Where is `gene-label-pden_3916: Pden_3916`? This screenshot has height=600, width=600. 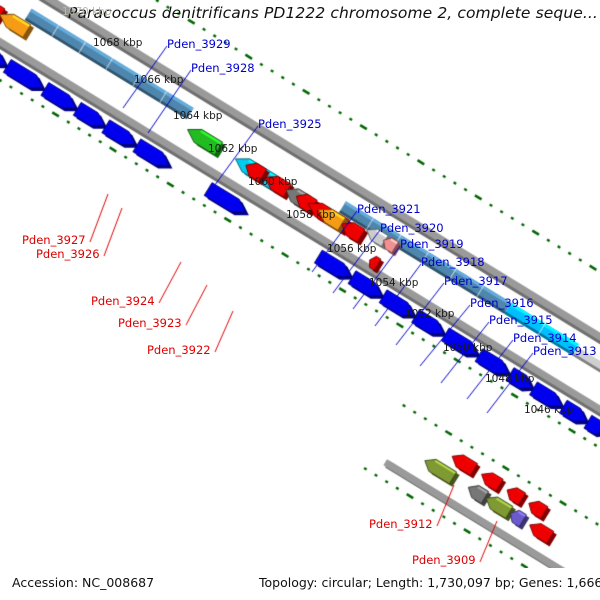 gene-label-pden_3916: Pden_3916 is located at coordinates (502, 303).